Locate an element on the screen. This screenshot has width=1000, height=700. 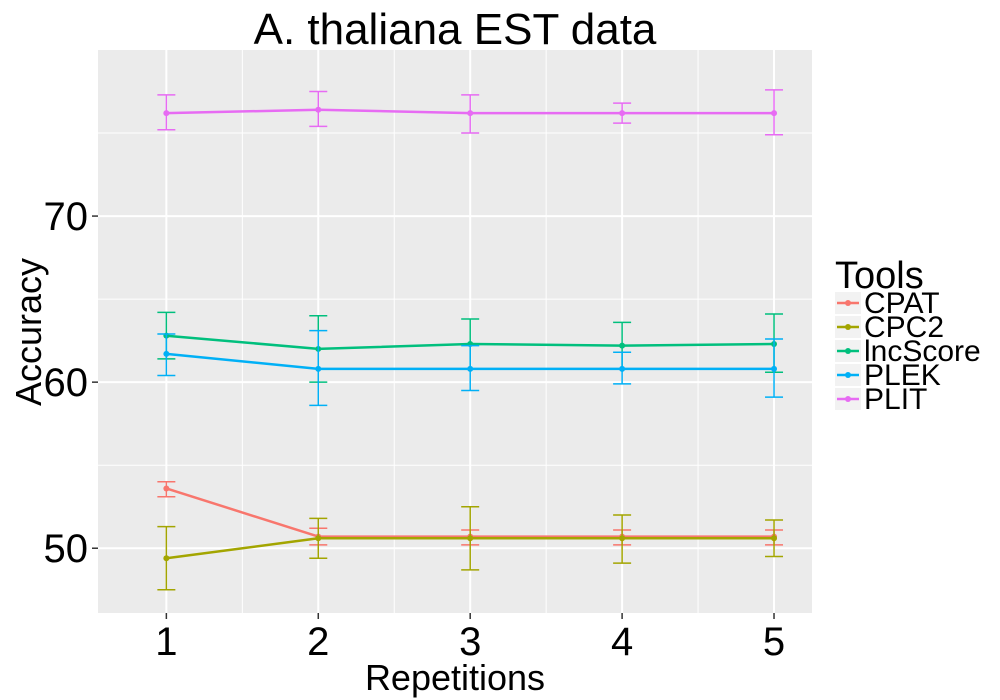
legend-label-cpc2: CPC2 is located at coordinates (904, 327).